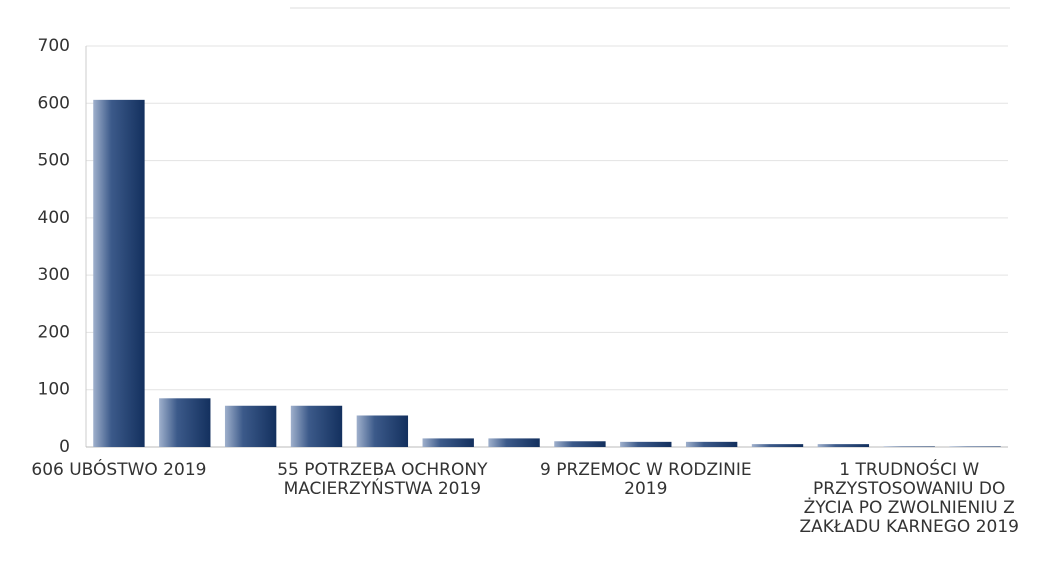 The image size is (1038, 571). What do you see at coordinates (54, 275) in the screenshot?
I see `y-tick-label: 300` at bounding box center [54, 275].